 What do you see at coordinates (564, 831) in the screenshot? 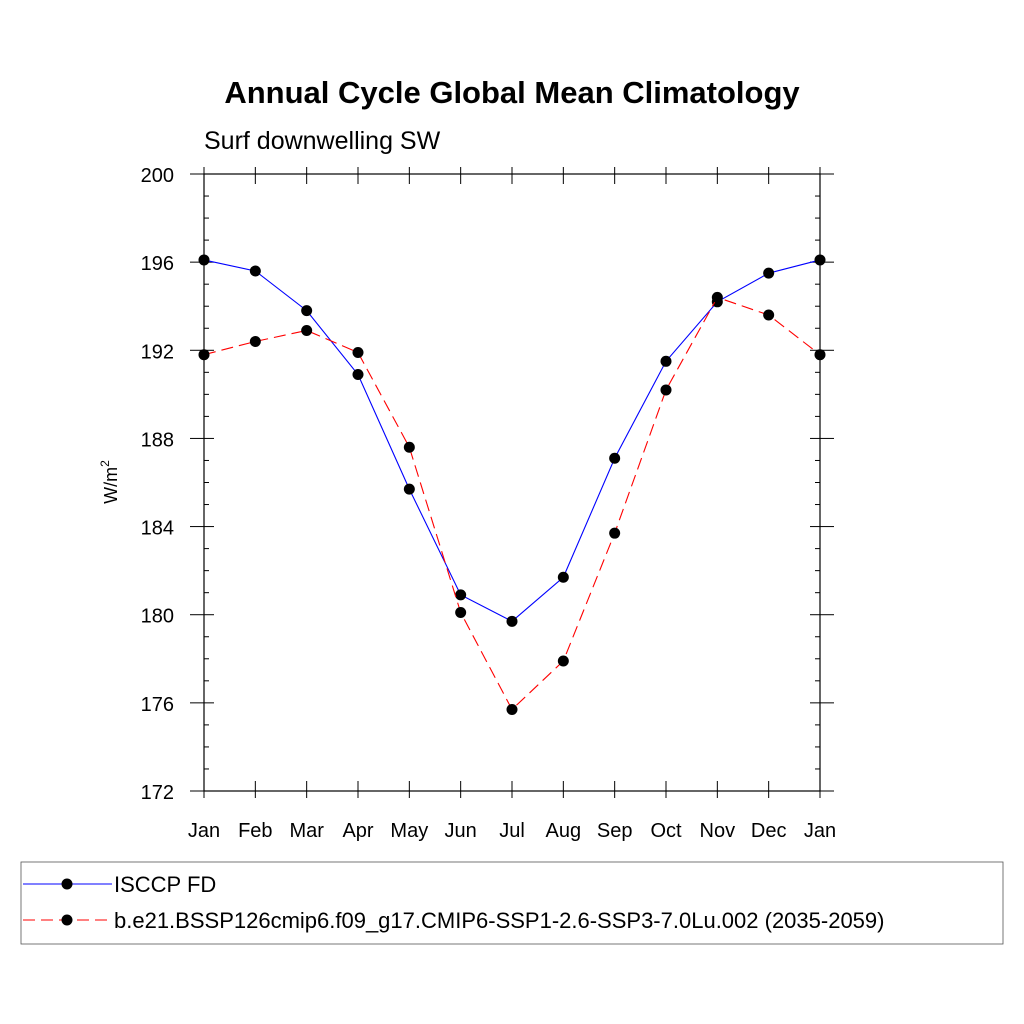
I see `x-tick-label: Aug` at bounding box center [564, 831].